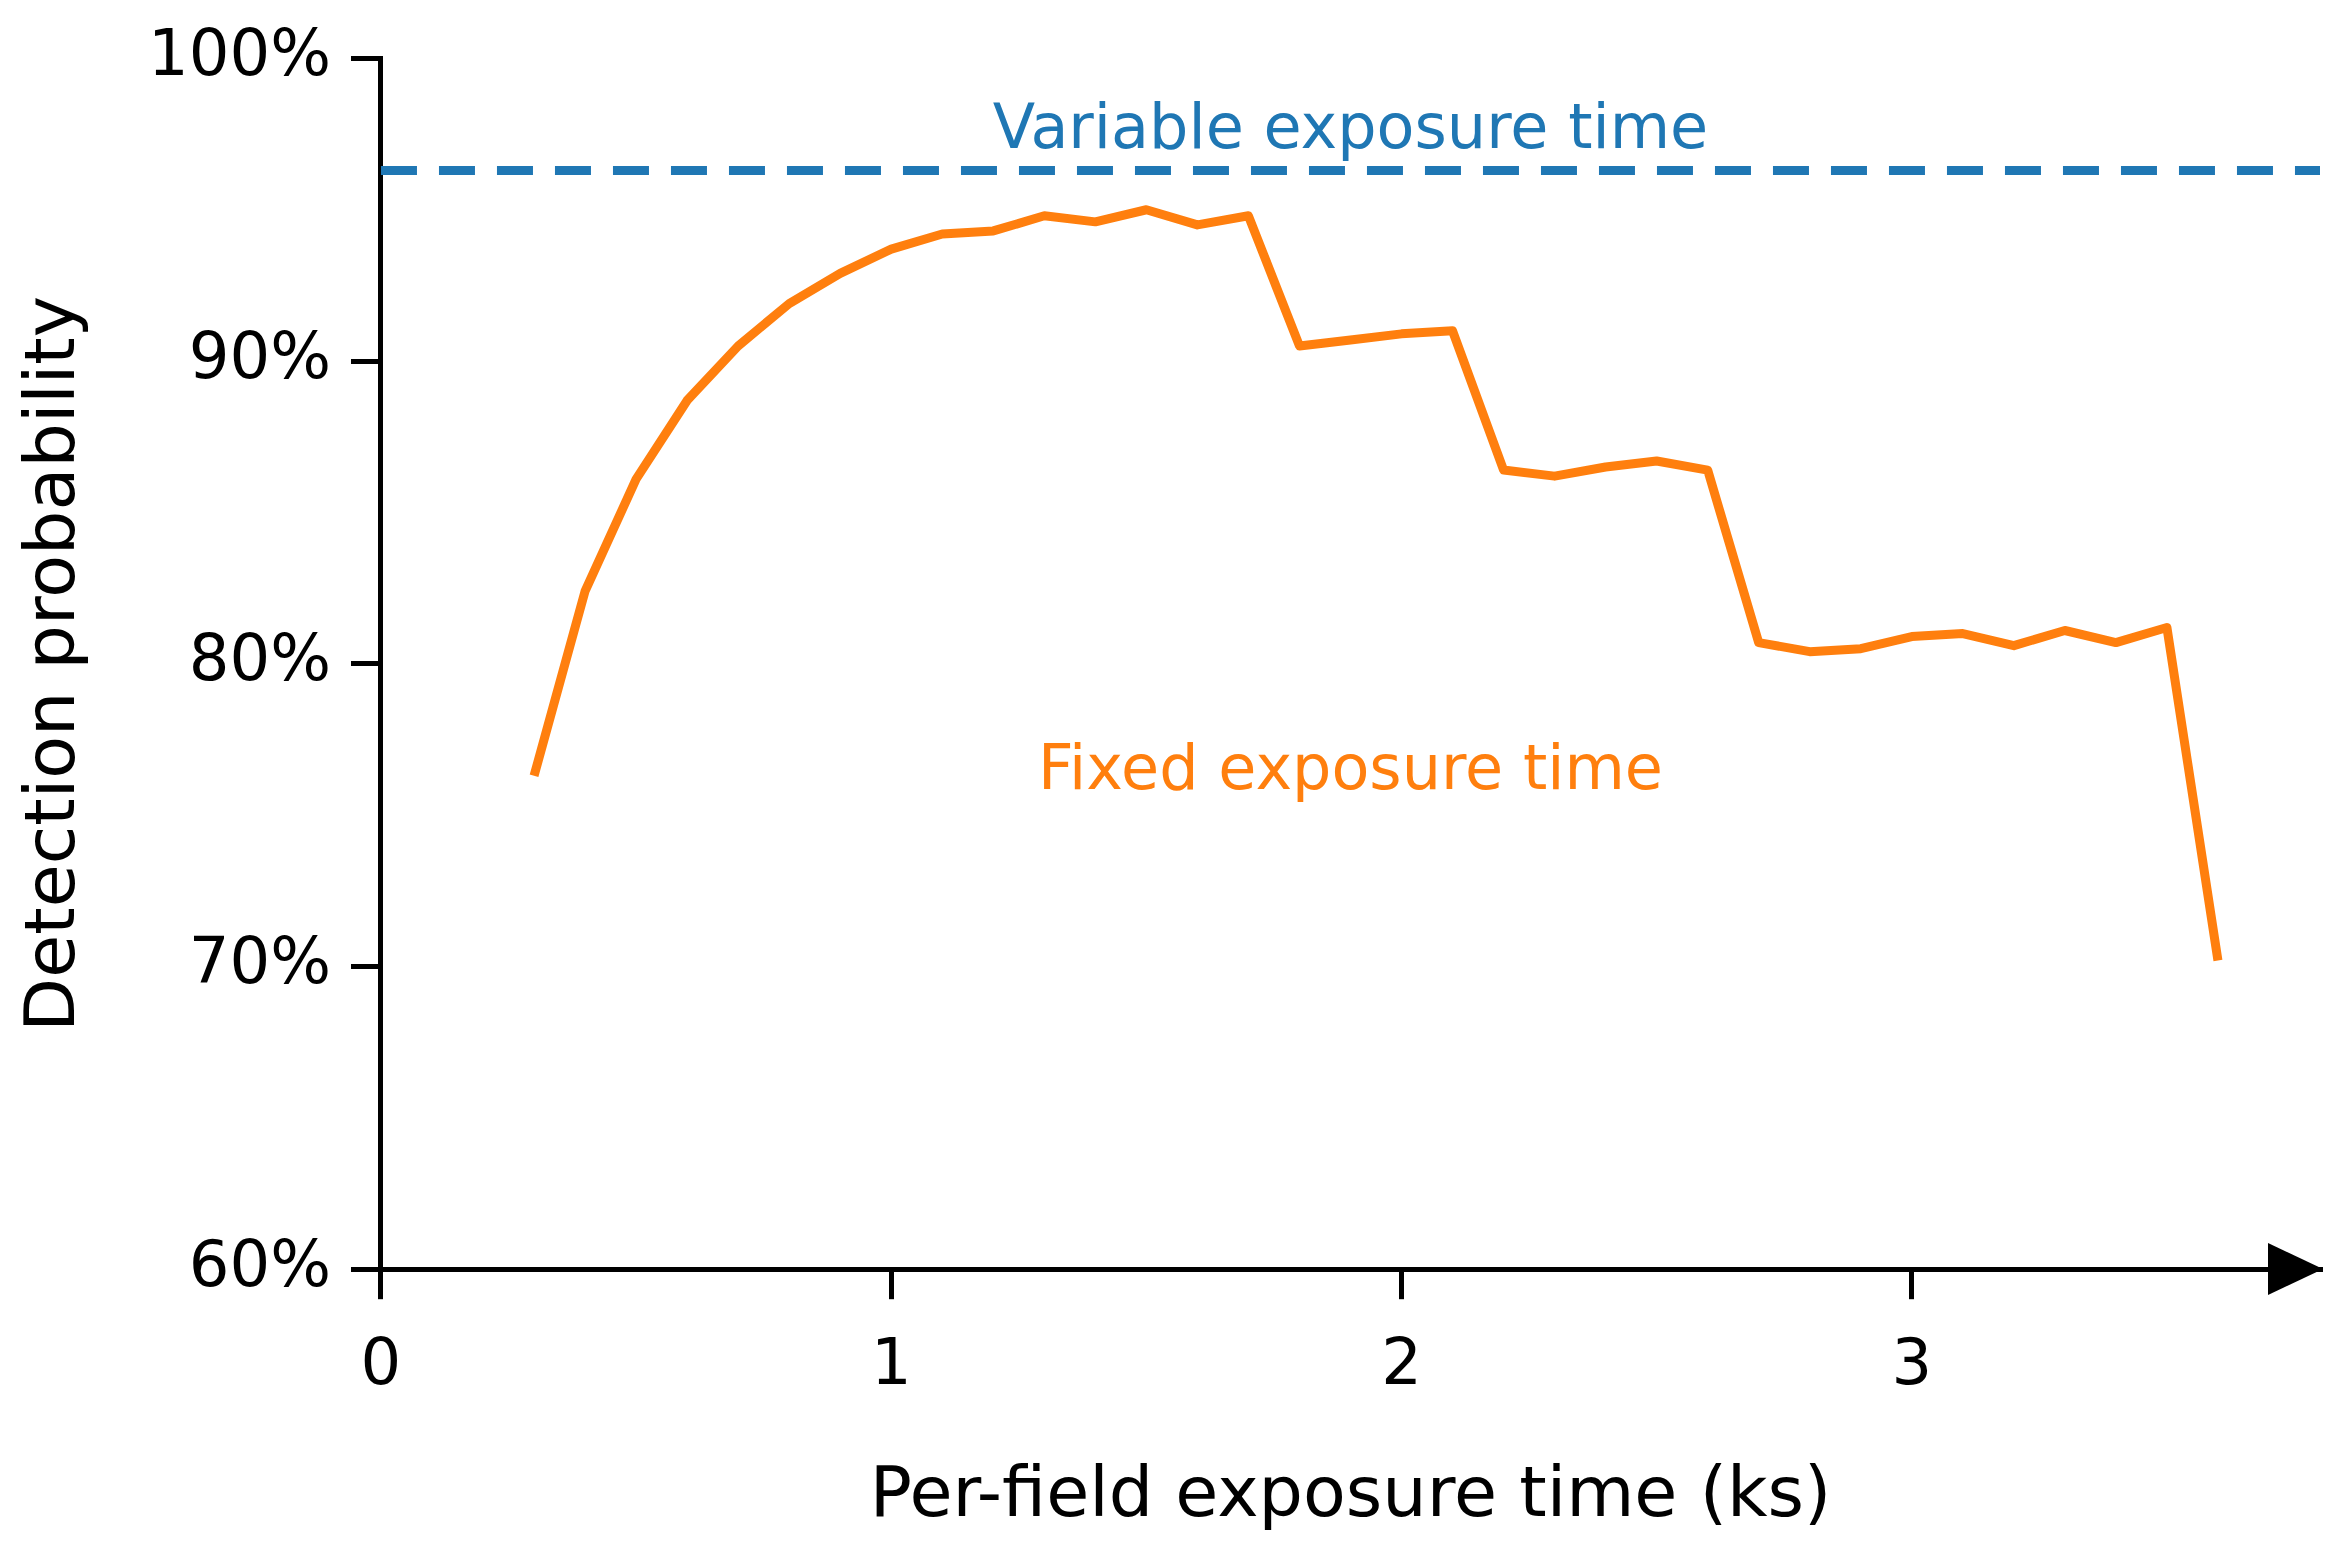  Describe the element at coordinates (381, 1362) in the screenshot. I see `x-tick-label: 0` at that location.